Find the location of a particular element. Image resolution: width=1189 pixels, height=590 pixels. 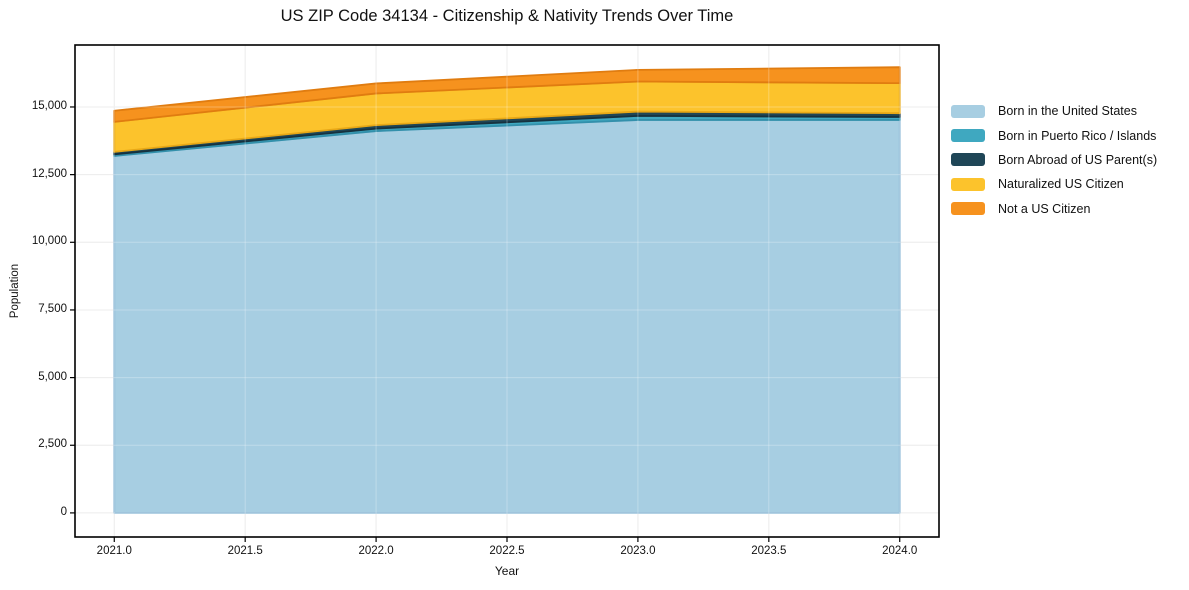

legend-item: Not a US Citizen is located at coordinates (1054, 209).